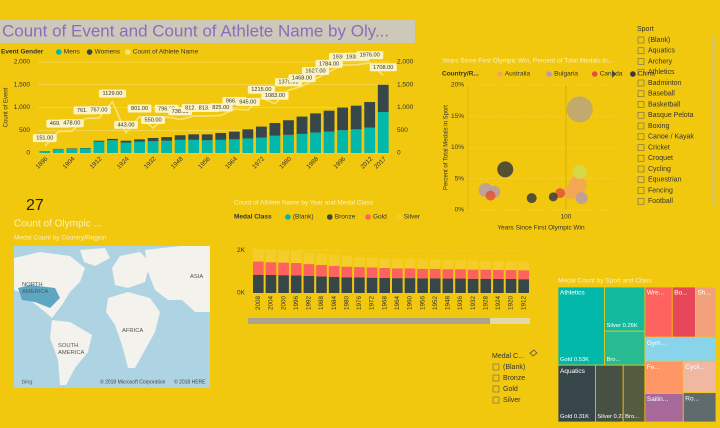 Image resolution: width=720 pixels, height=428 pixels. What do you see at coordinates (384, 303) in the screenshot?
I see `x-tick-label: 1968` at bounding box center [384, 303].